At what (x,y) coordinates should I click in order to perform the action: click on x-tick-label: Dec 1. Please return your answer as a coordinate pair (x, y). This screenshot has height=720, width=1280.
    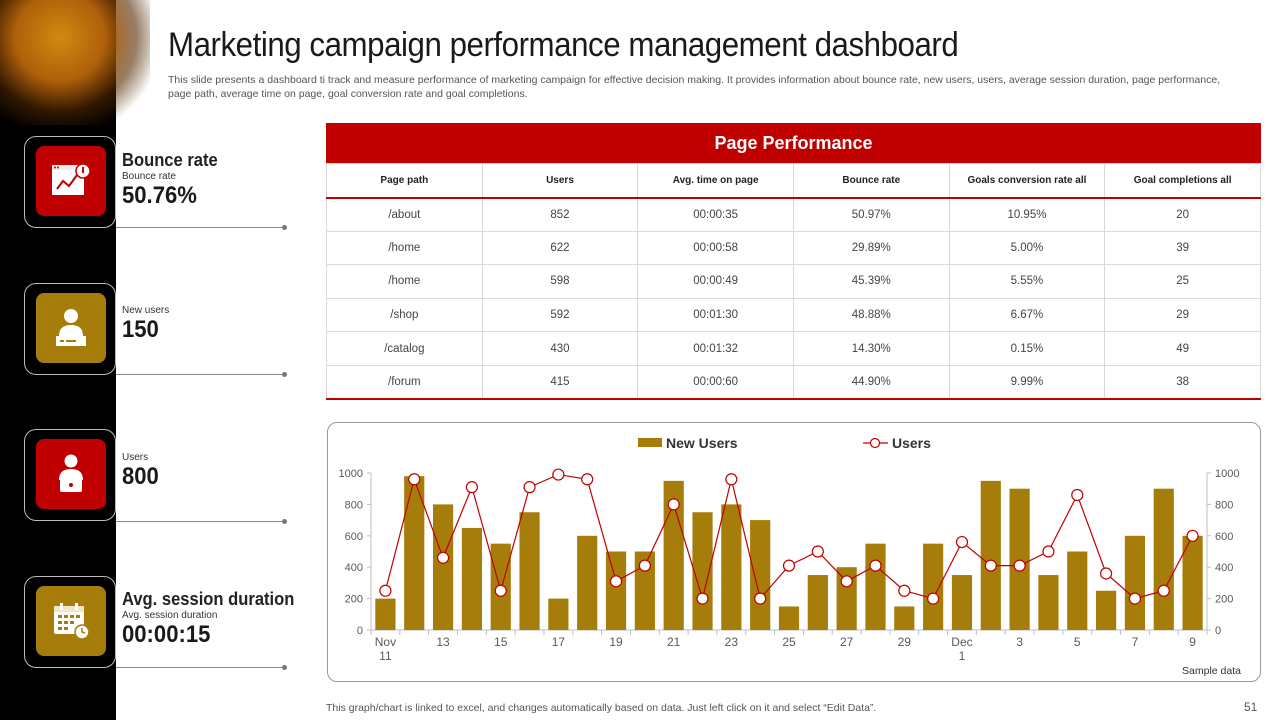
    Looking at the image, I should click on (961, 649).